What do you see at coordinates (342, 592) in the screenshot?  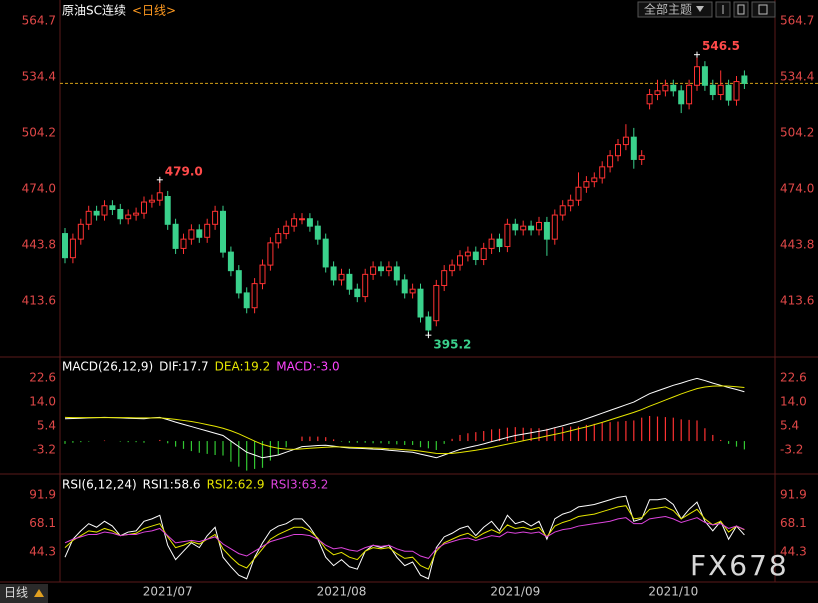 I see `x-tick-label: 2021/08` at bounding box center [342, 592].